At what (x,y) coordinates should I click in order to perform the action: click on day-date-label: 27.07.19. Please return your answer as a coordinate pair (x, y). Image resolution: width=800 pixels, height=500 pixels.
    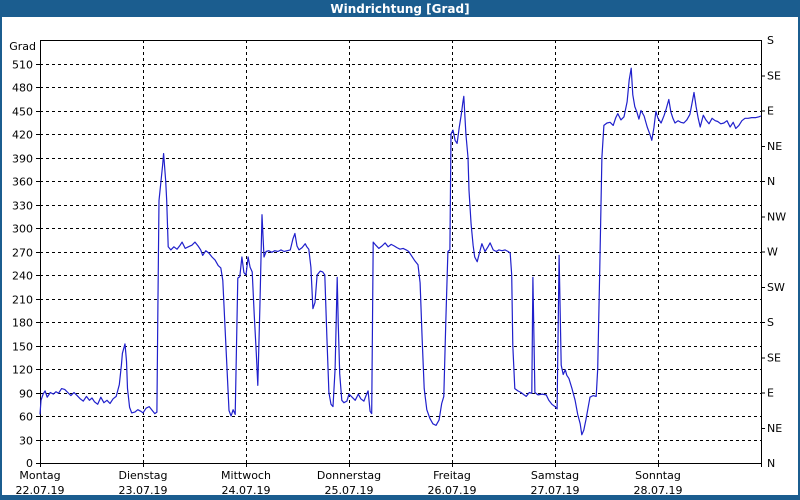
    Looking at the image, I should click on (555, 490).